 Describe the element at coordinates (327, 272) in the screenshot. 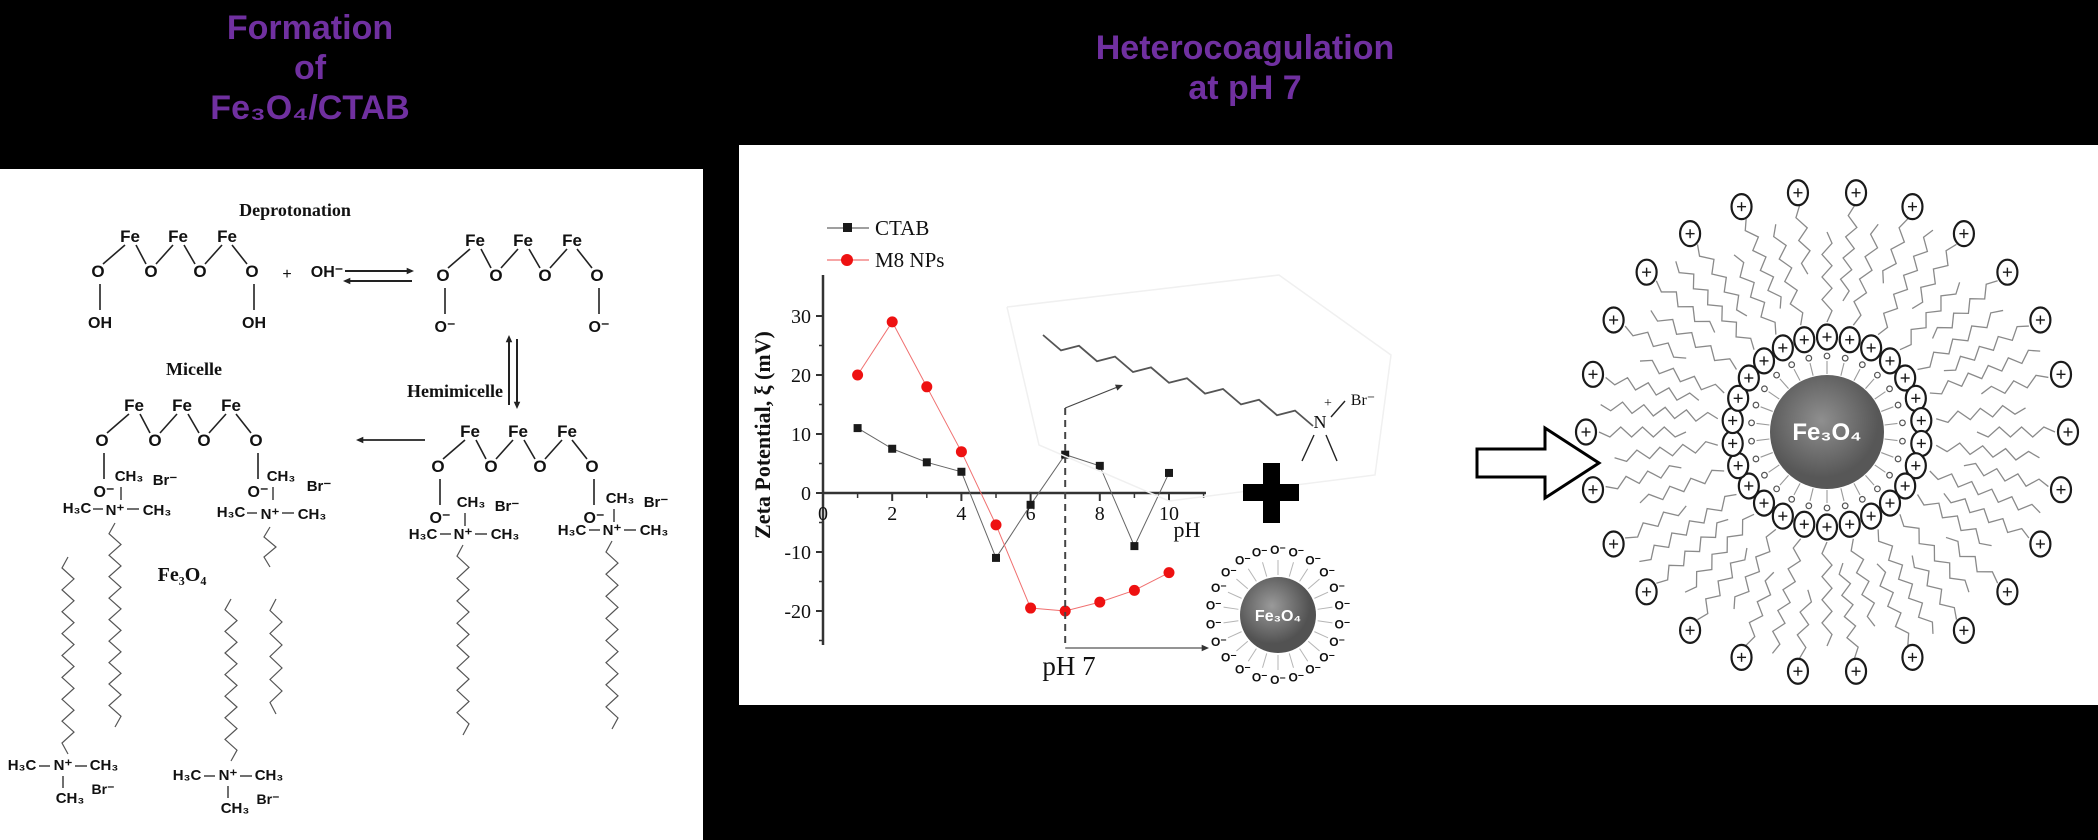

I see `hydroxide-ion: OH⁻` at that location.